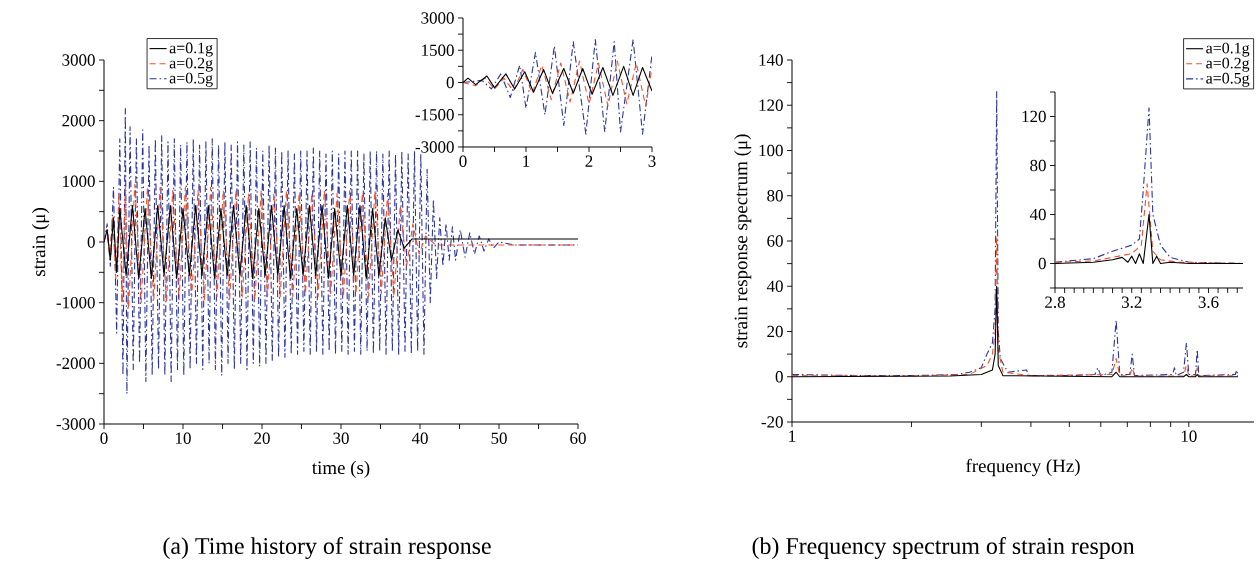  What do you see at coordinates (578, 438) in the screenshot?
I see `x-tick-label: 60` at bounding box center [578, 438].